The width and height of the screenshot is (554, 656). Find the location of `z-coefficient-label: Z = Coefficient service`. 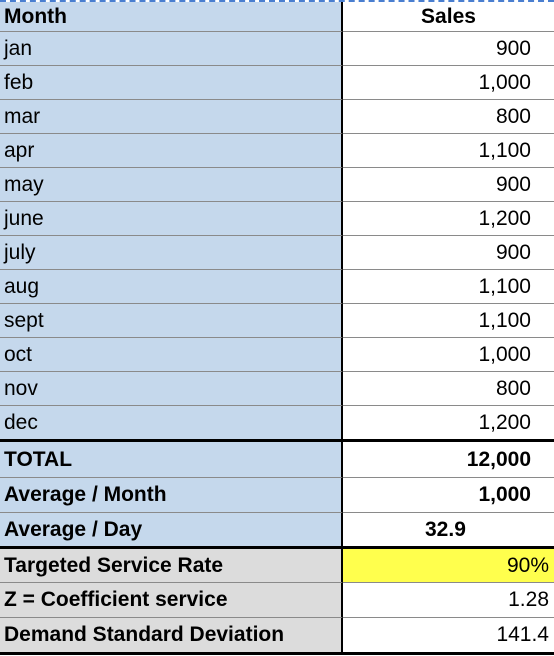

z-coefficient-label: Z = Coefficient service is located at coordinates (171, 600).